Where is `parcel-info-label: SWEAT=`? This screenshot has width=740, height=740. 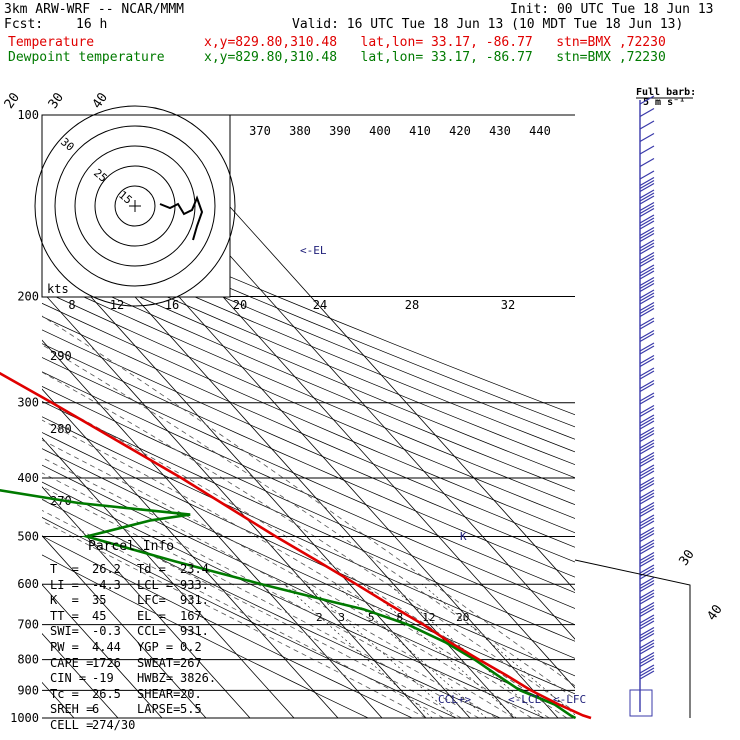
parcel-info-label: SWEAT= is located at coordinates (159, 662).